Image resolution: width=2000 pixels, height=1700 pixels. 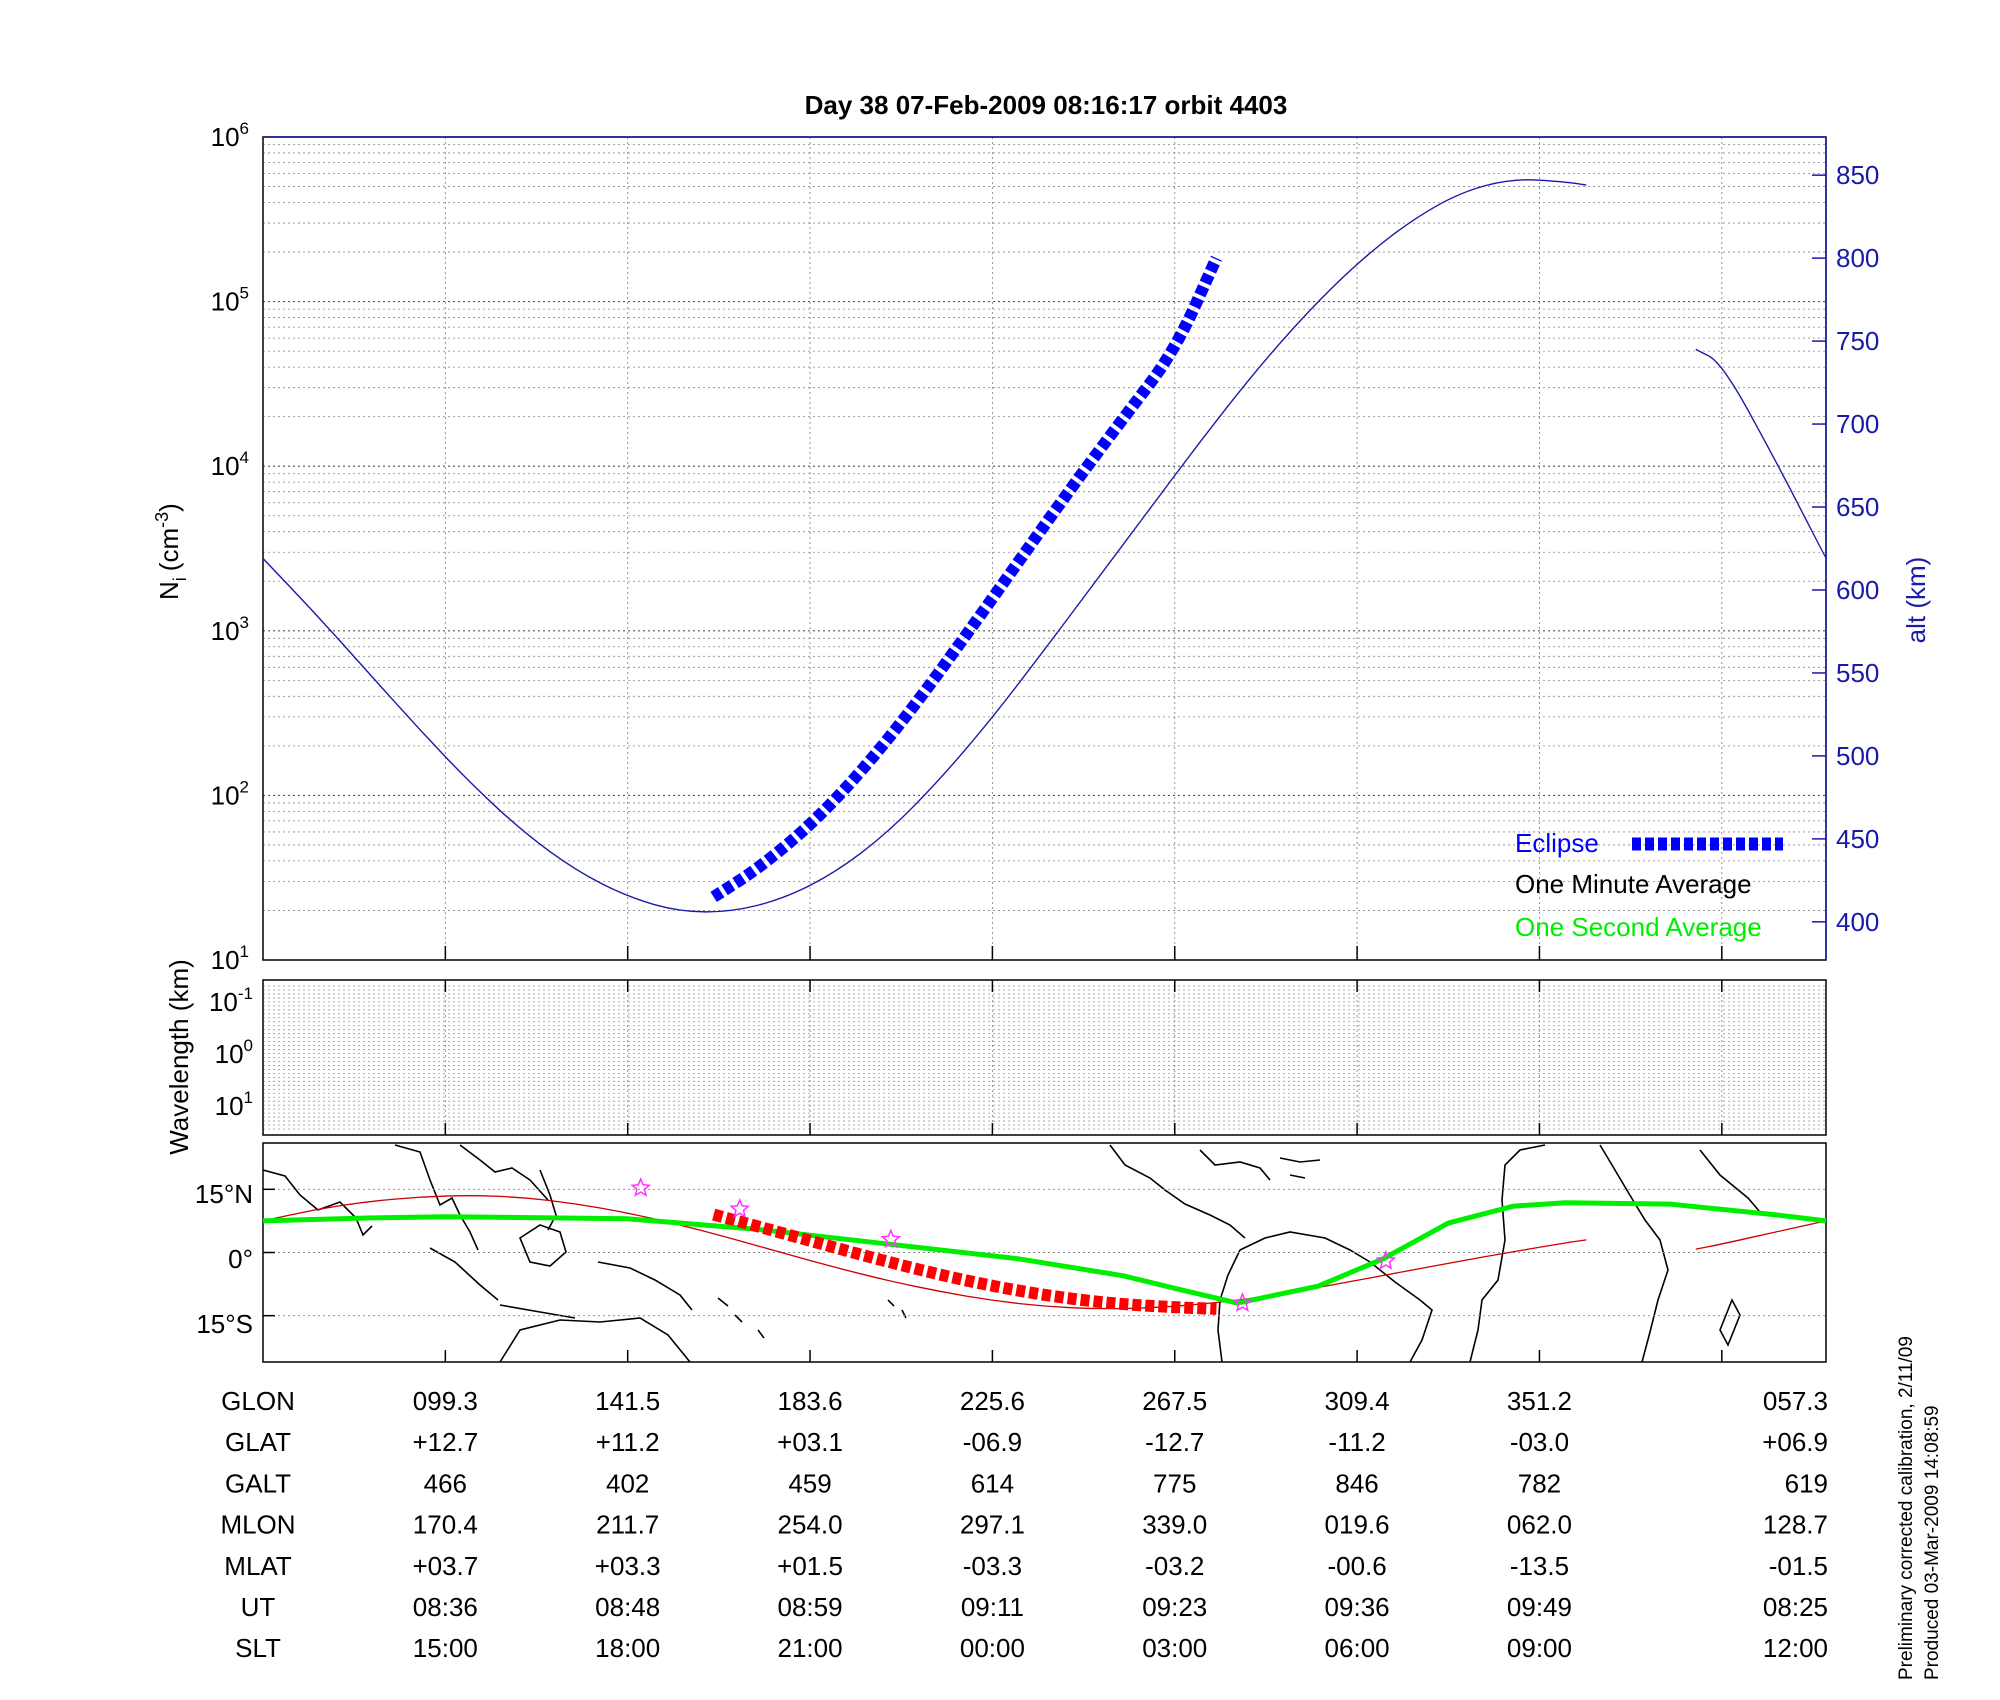 What do you see at coordinates (445, 1607) in the screenshot?
I see `table-cell: 08:36` at bounding box center [445, 1607].